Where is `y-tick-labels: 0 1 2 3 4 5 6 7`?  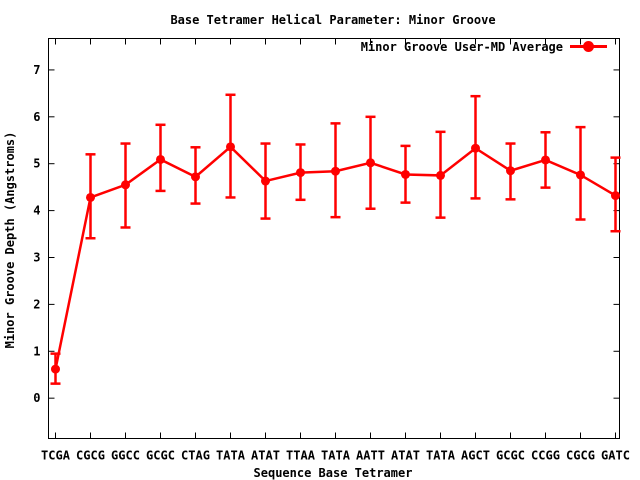 y-tick-labels: 0 1 2 3 4 5 6 7 is located at coordinates (36, 234).